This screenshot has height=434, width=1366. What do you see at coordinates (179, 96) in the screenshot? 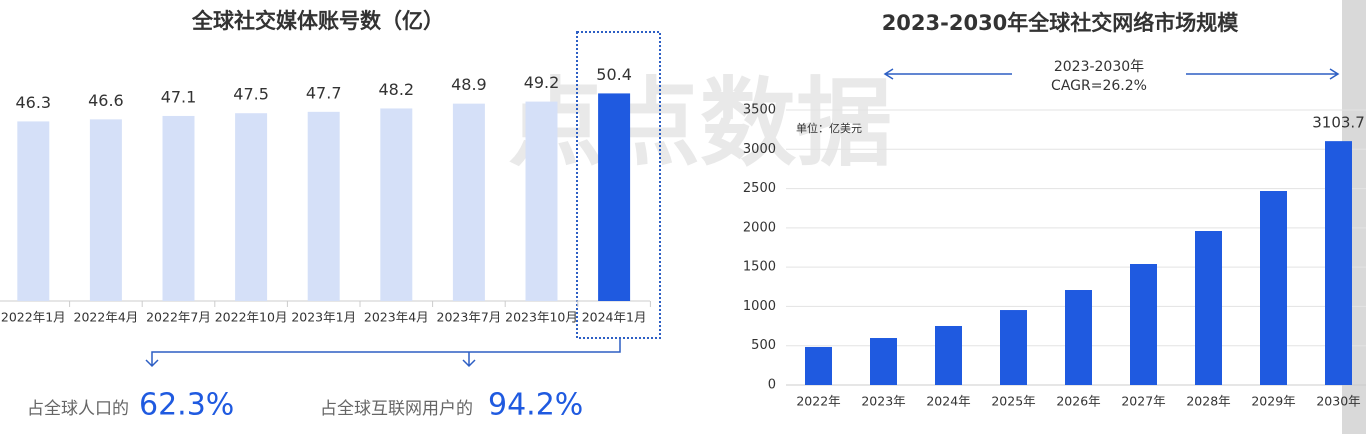
I see `value-label: 47.1` at bounding box center [179, 96].